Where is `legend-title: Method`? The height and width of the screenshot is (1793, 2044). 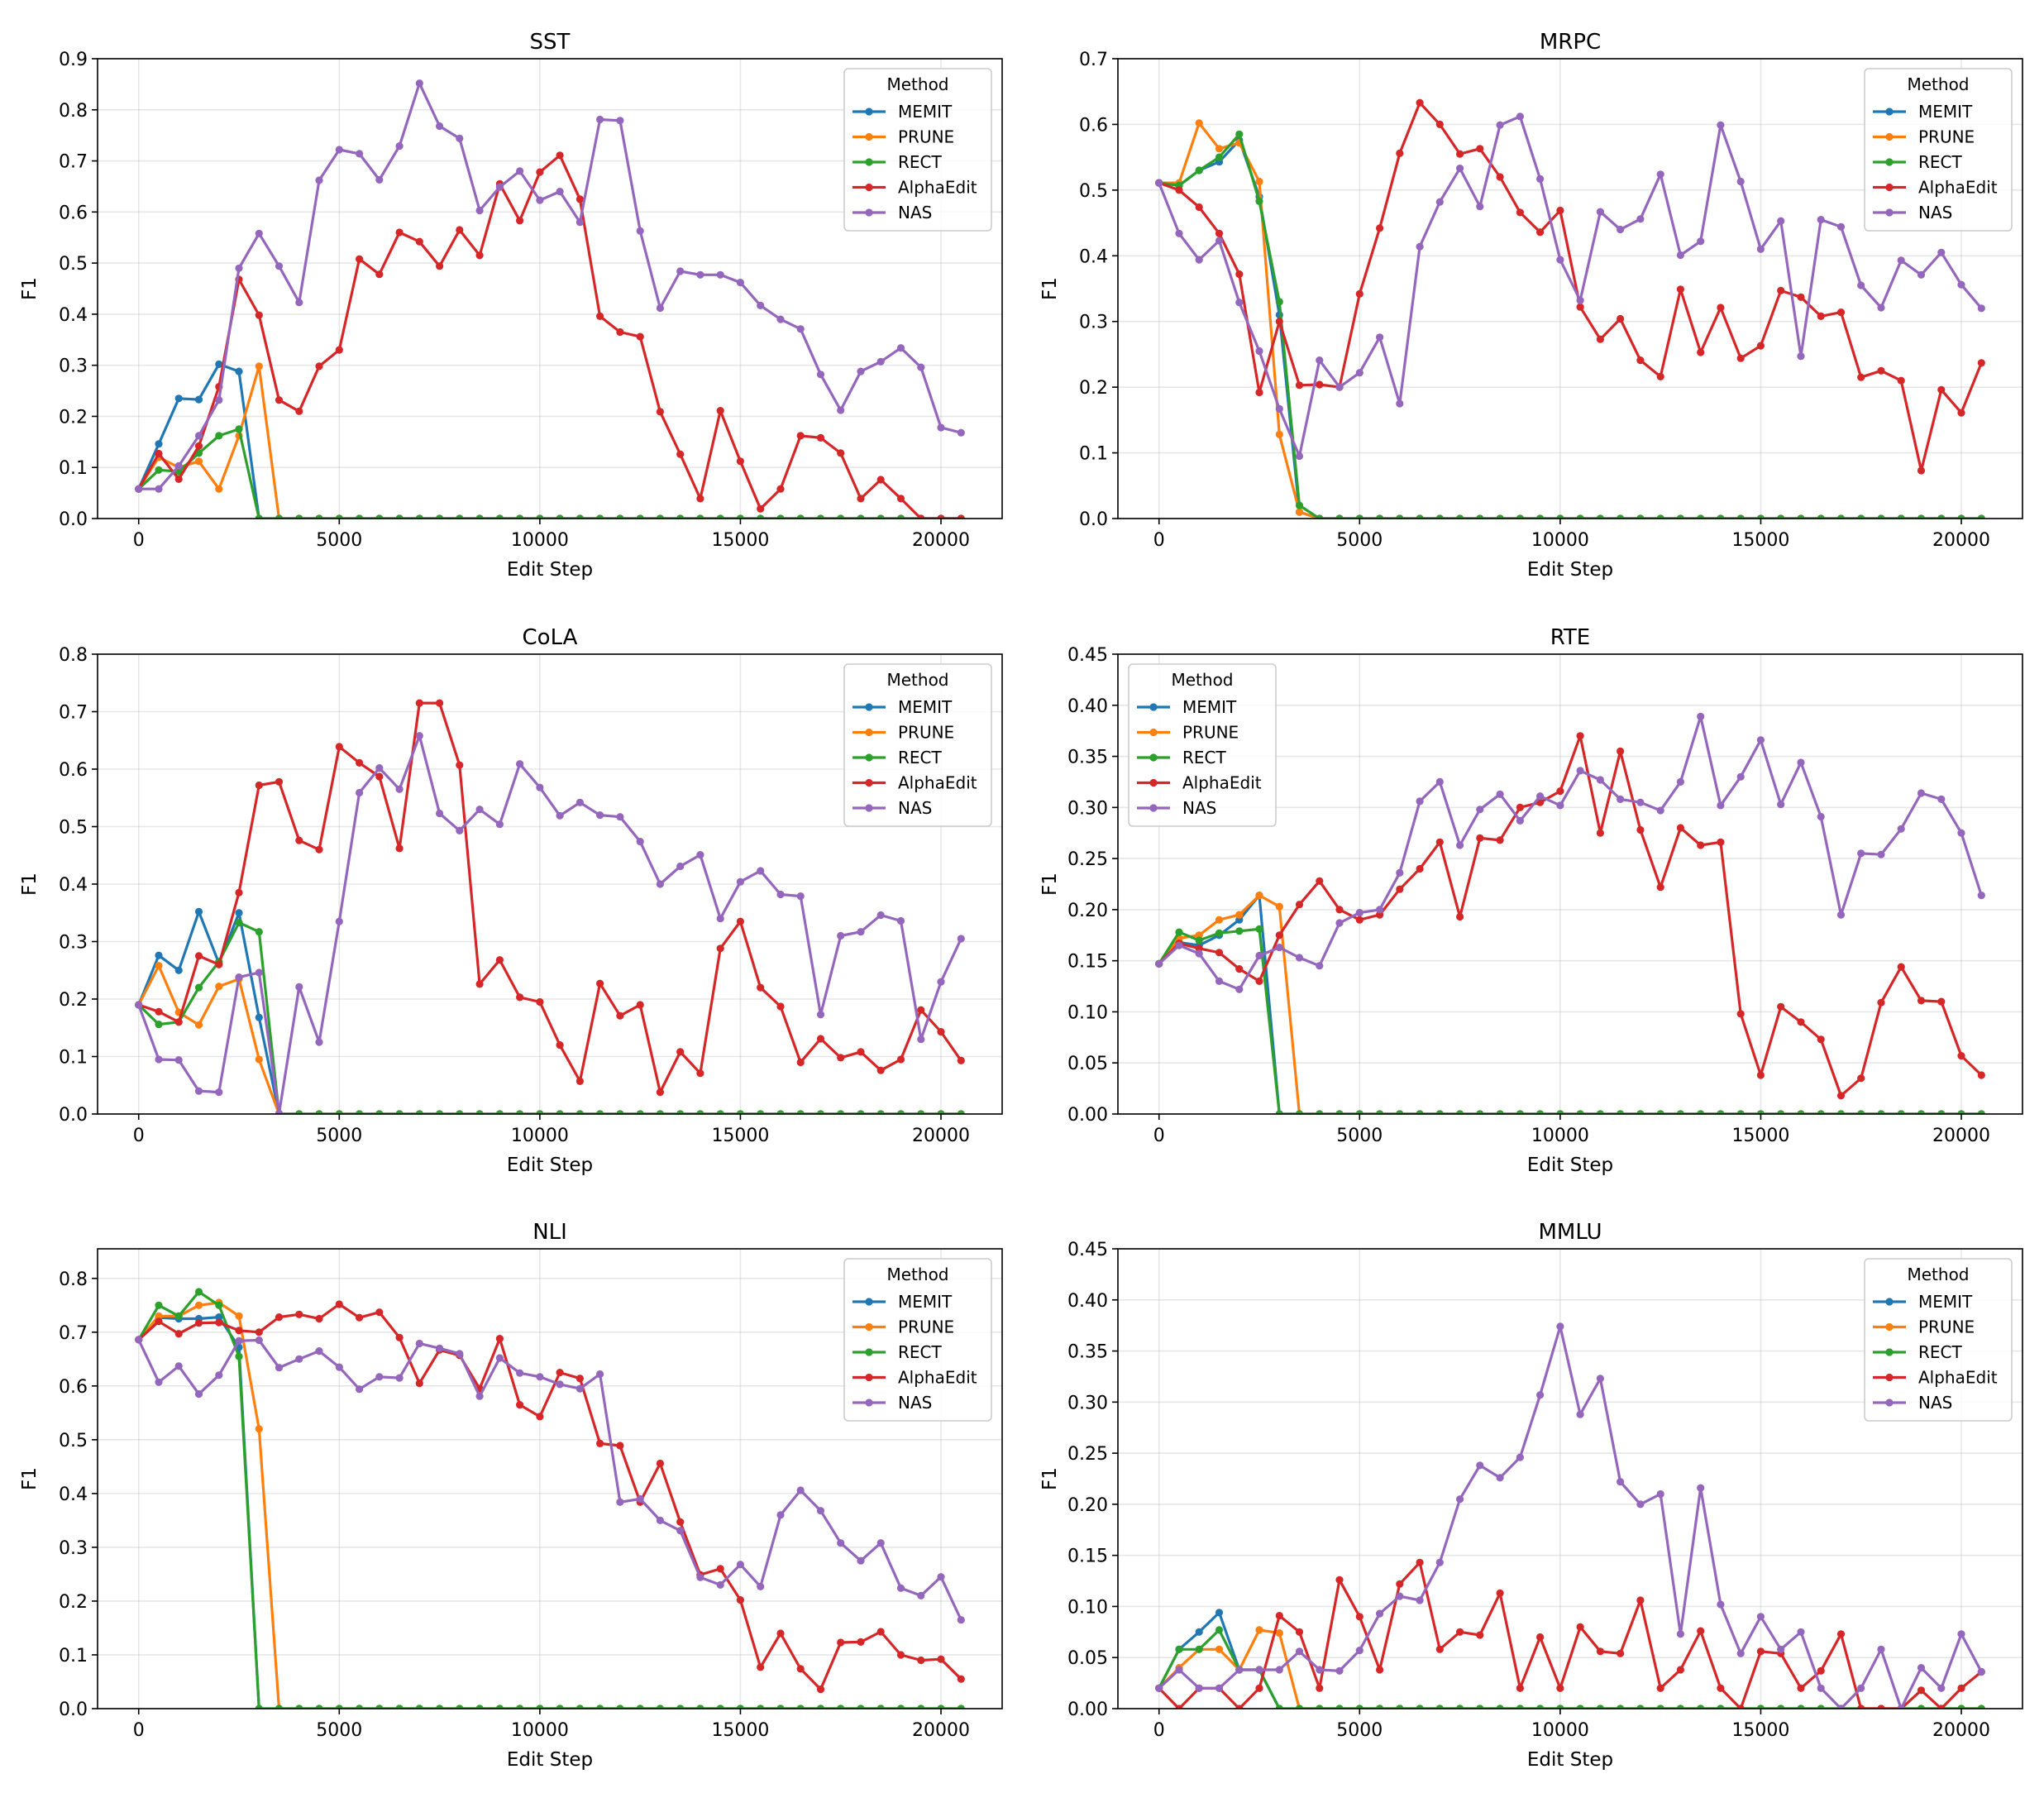
legend-title: Method is located at coordinates (917, 680).